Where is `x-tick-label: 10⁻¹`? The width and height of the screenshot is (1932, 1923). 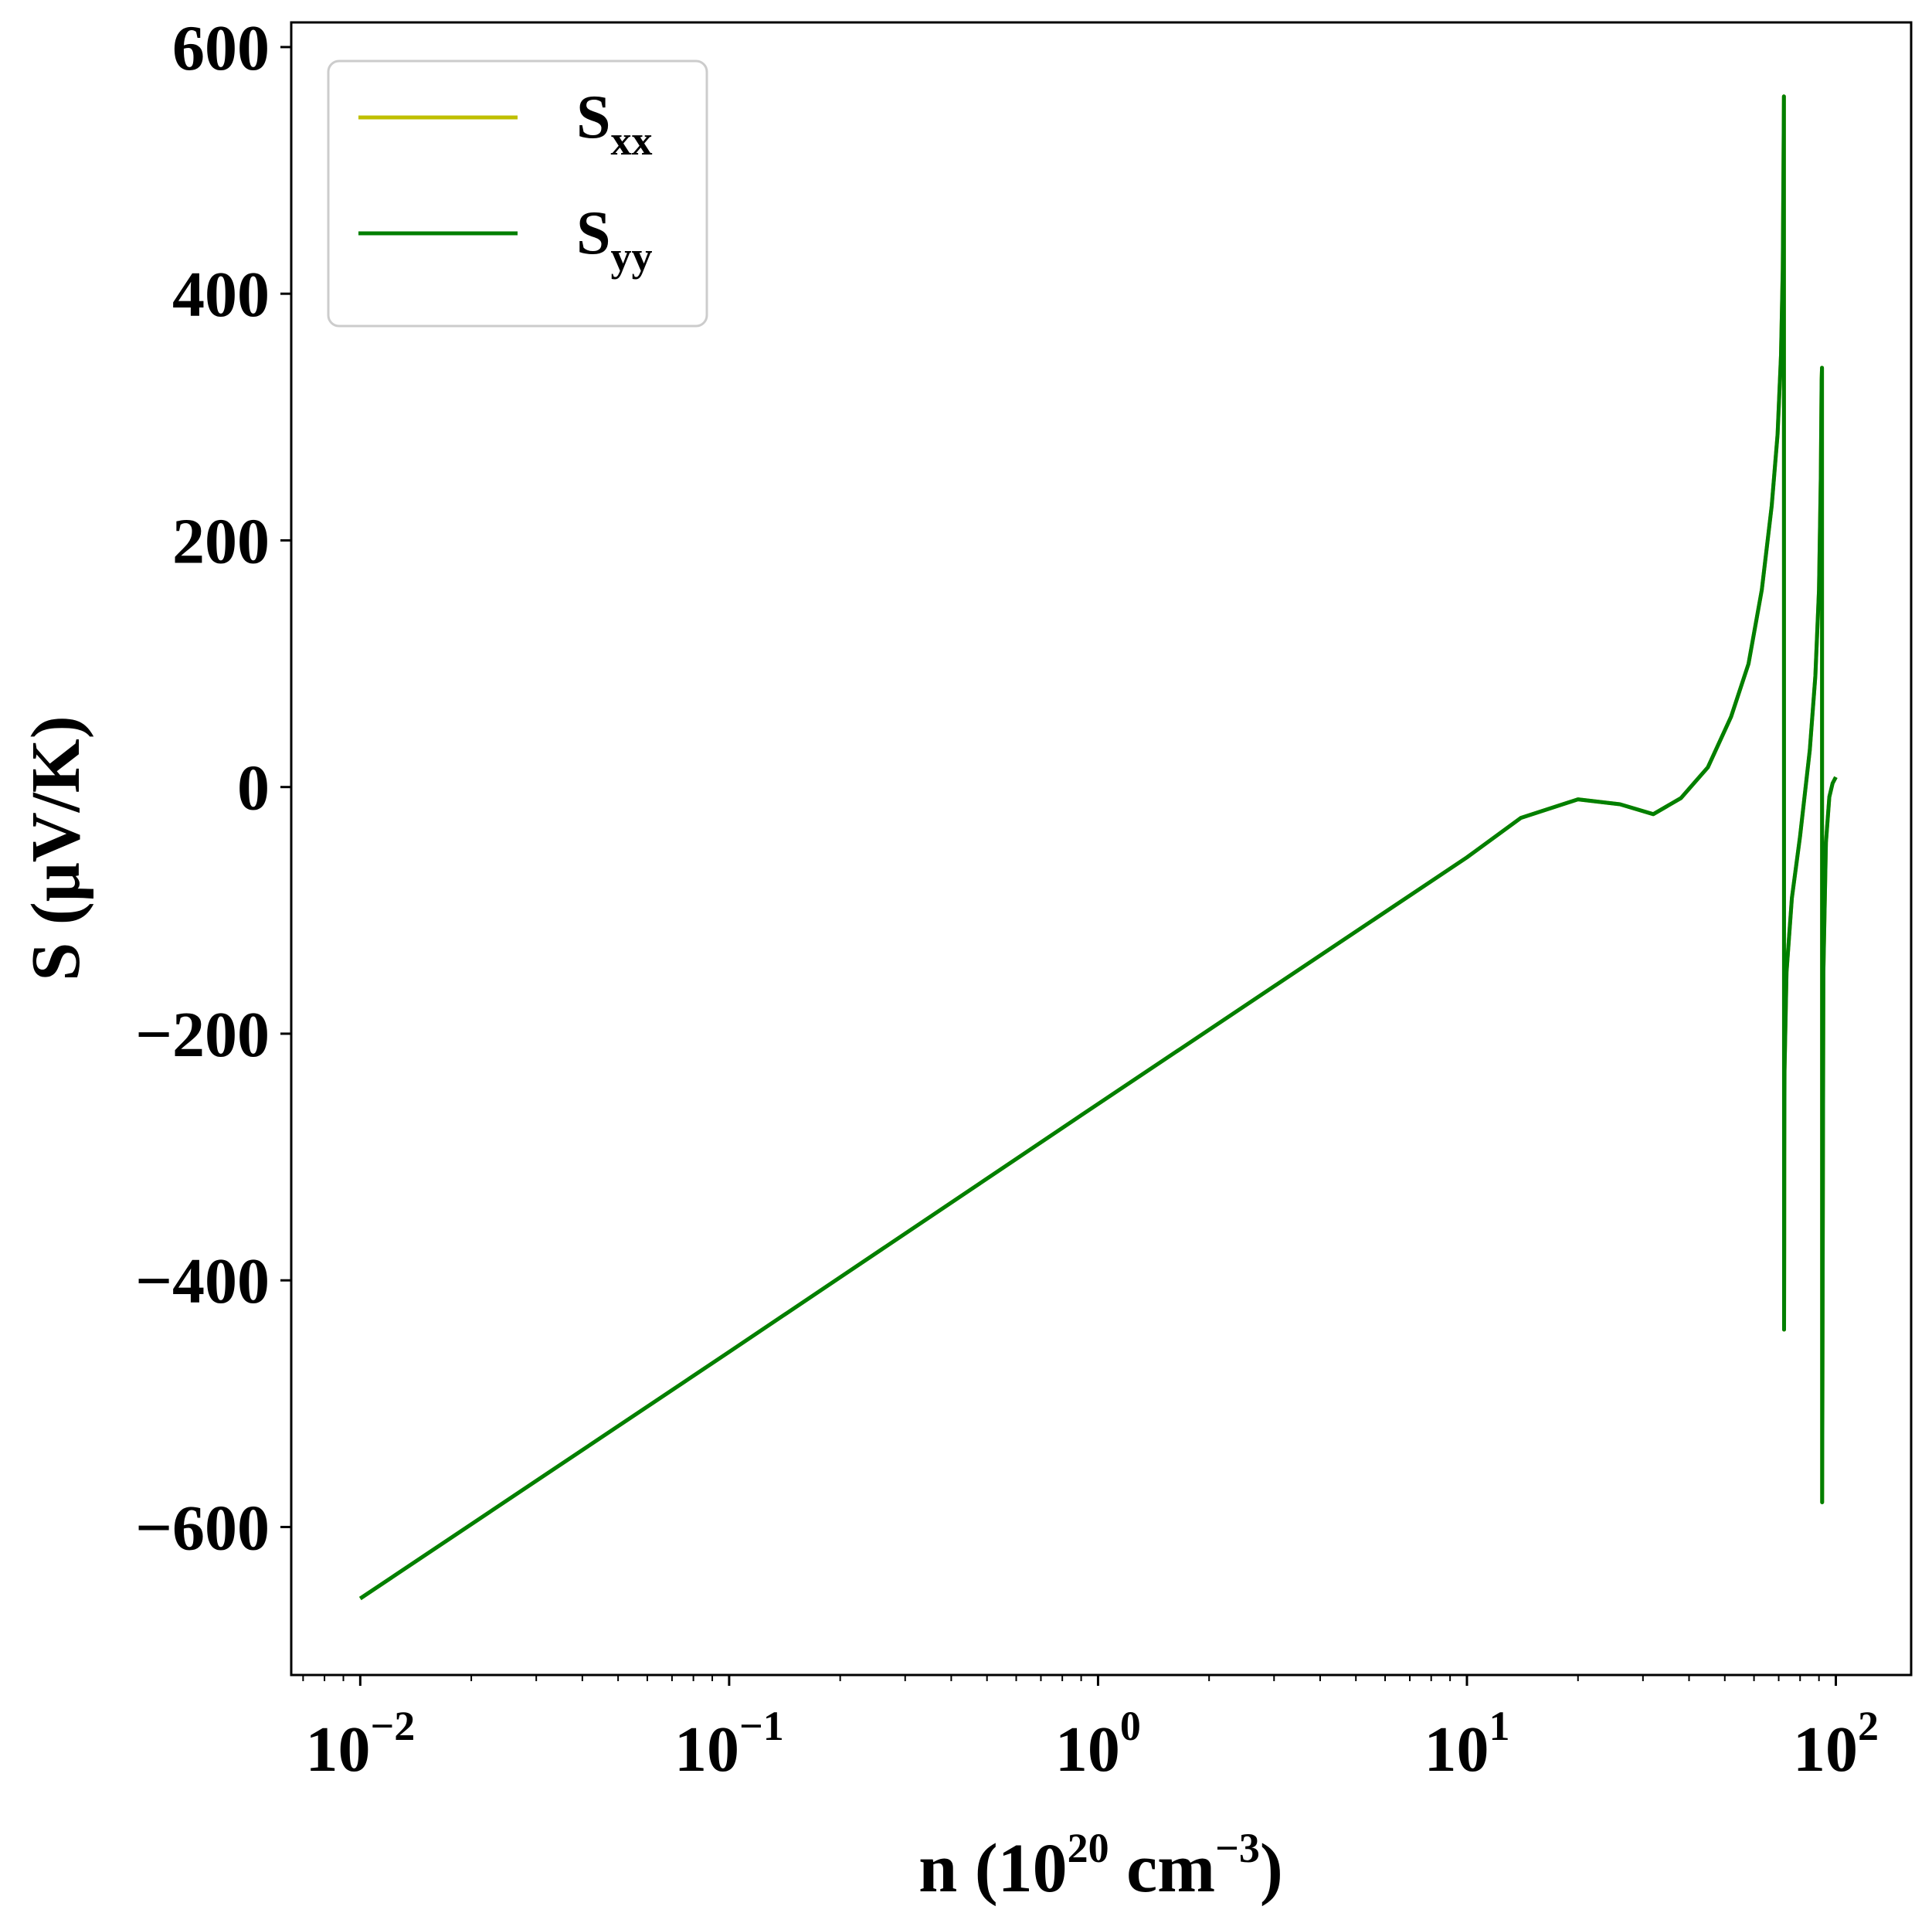 x-tick-label: 10⁻¹ is located at coordinates (729, 1744).